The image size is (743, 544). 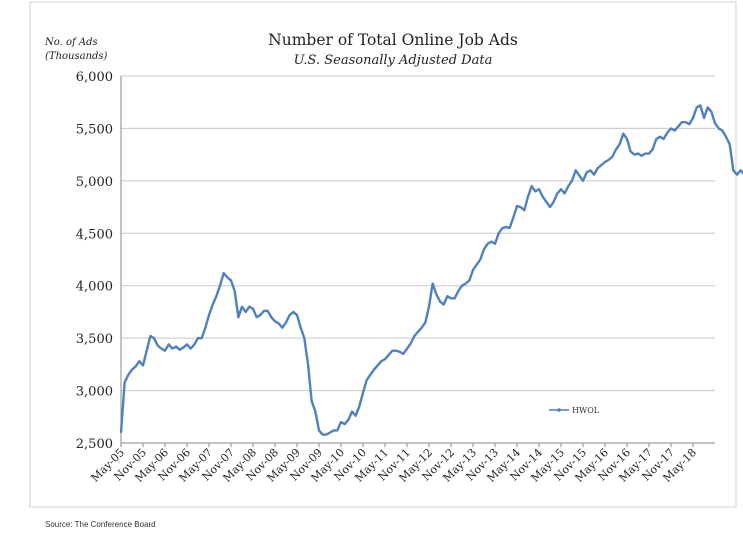 I want to click on chart-title: Number of Total Online Job Ads, so click(x=393, y=40).